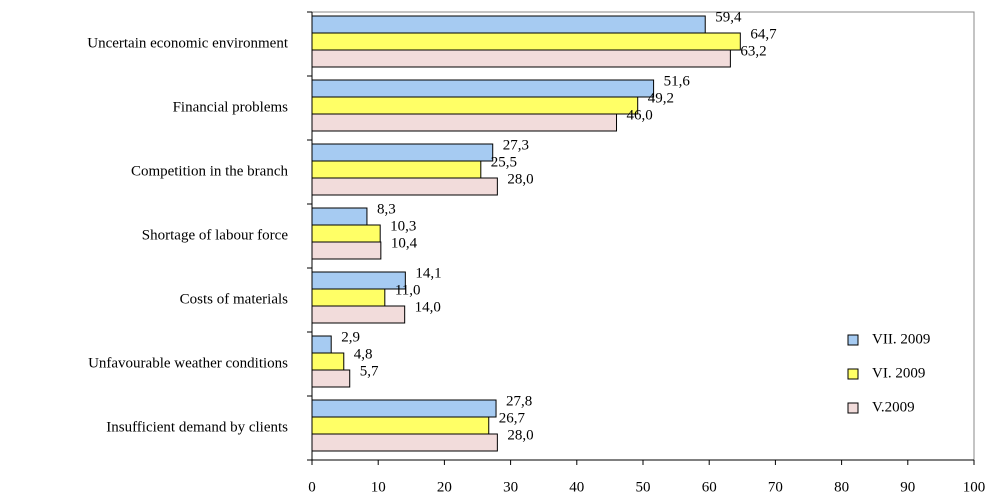 Image resolution: width=992 pixels, height=499 pixels. I want to click on legend-label: VI. 2009, so click(898, 373).